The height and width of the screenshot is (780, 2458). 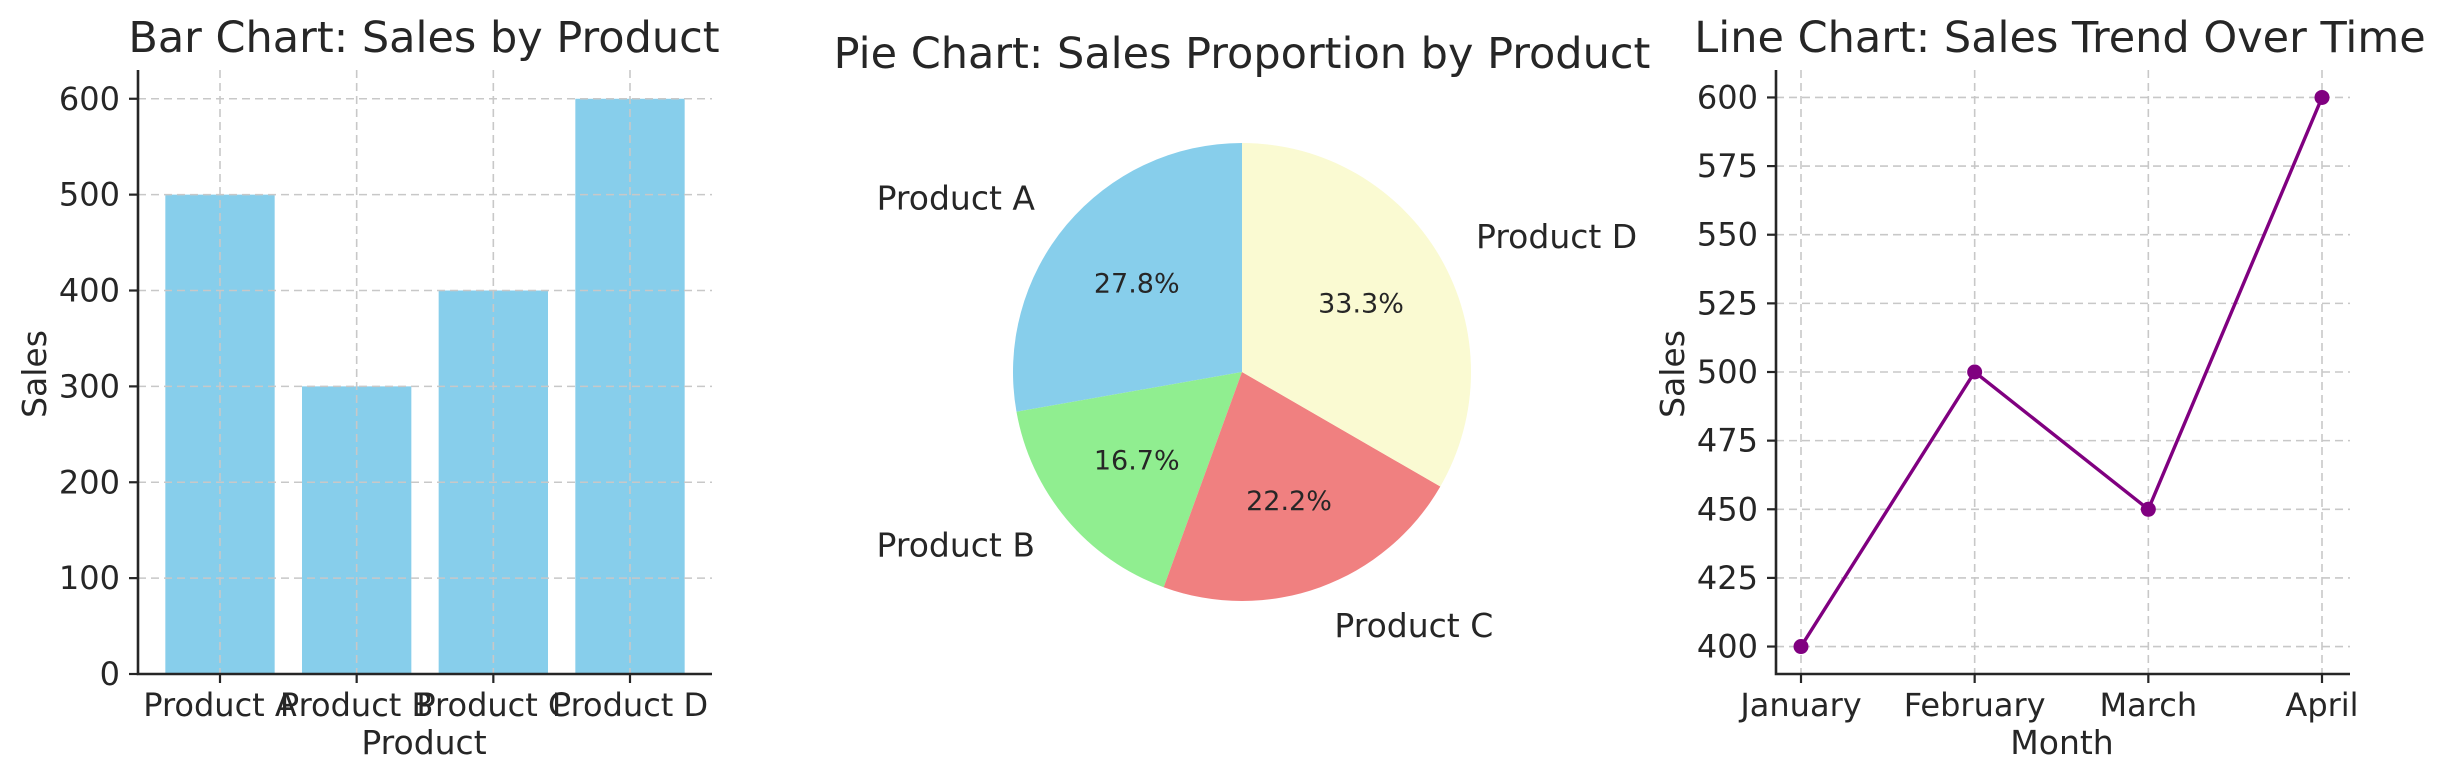 I want to click on line-x-tick-label: February, so click(x=1975, y=705).